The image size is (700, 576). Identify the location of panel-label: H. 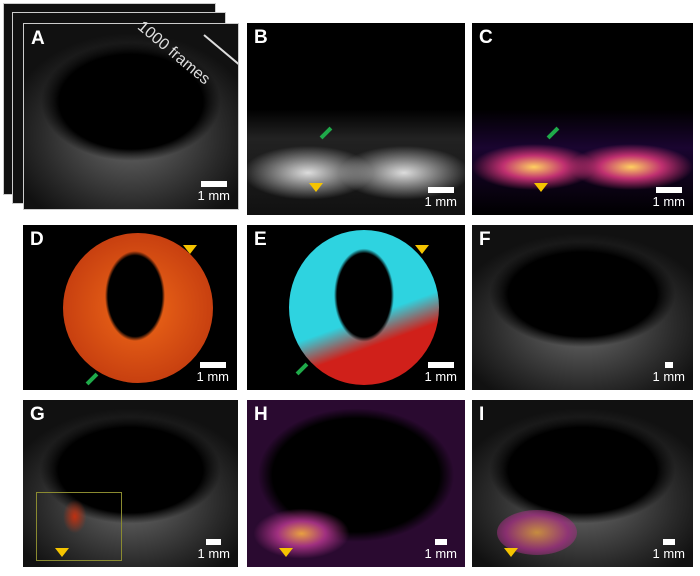
(261, 414).